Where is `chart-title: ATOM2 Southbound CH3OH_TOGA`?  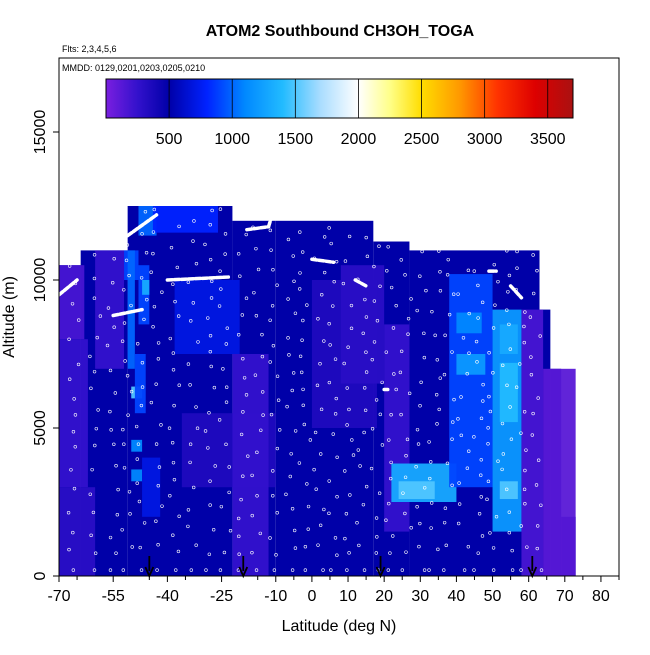 chart-title: ATOM2 Southbound CH3OH_TOGA is located at coordinates (340, 31).